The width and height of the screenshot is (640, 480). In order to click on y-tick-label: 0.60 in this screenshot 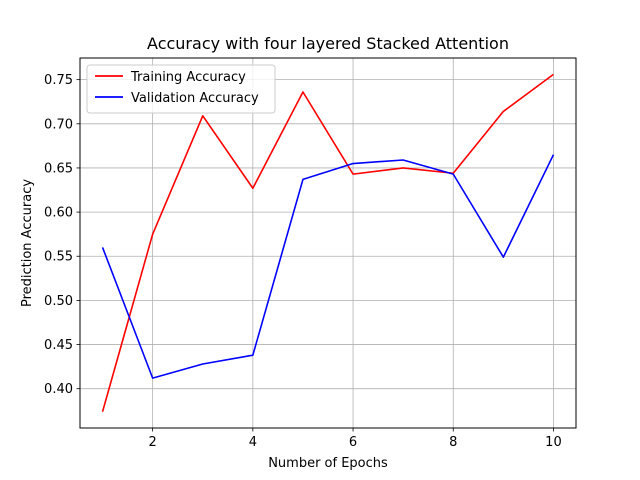, I will do `click(58, 213)`.